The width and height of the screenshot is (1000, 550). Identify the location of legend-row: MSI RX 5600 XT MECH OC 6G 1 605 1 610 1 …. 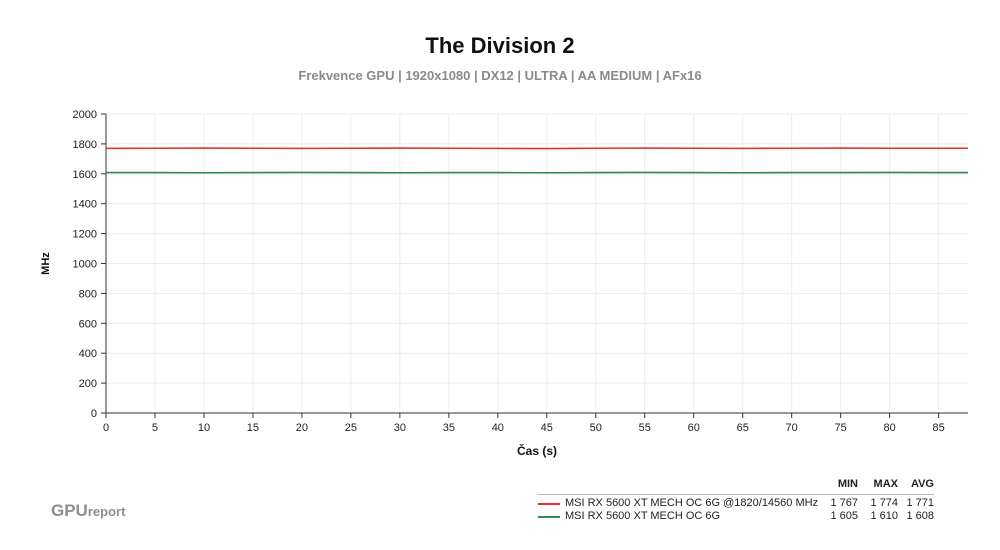
(737, 516).